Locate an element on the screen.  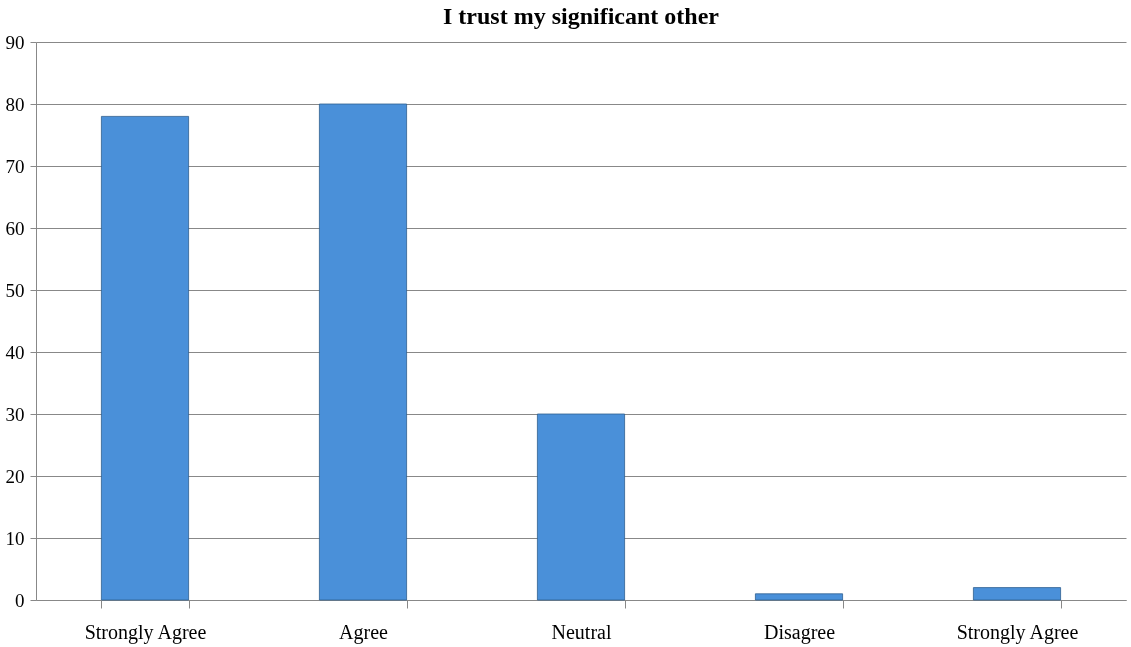
x-tick-label: Disagree is located at coordinates (799, 632).